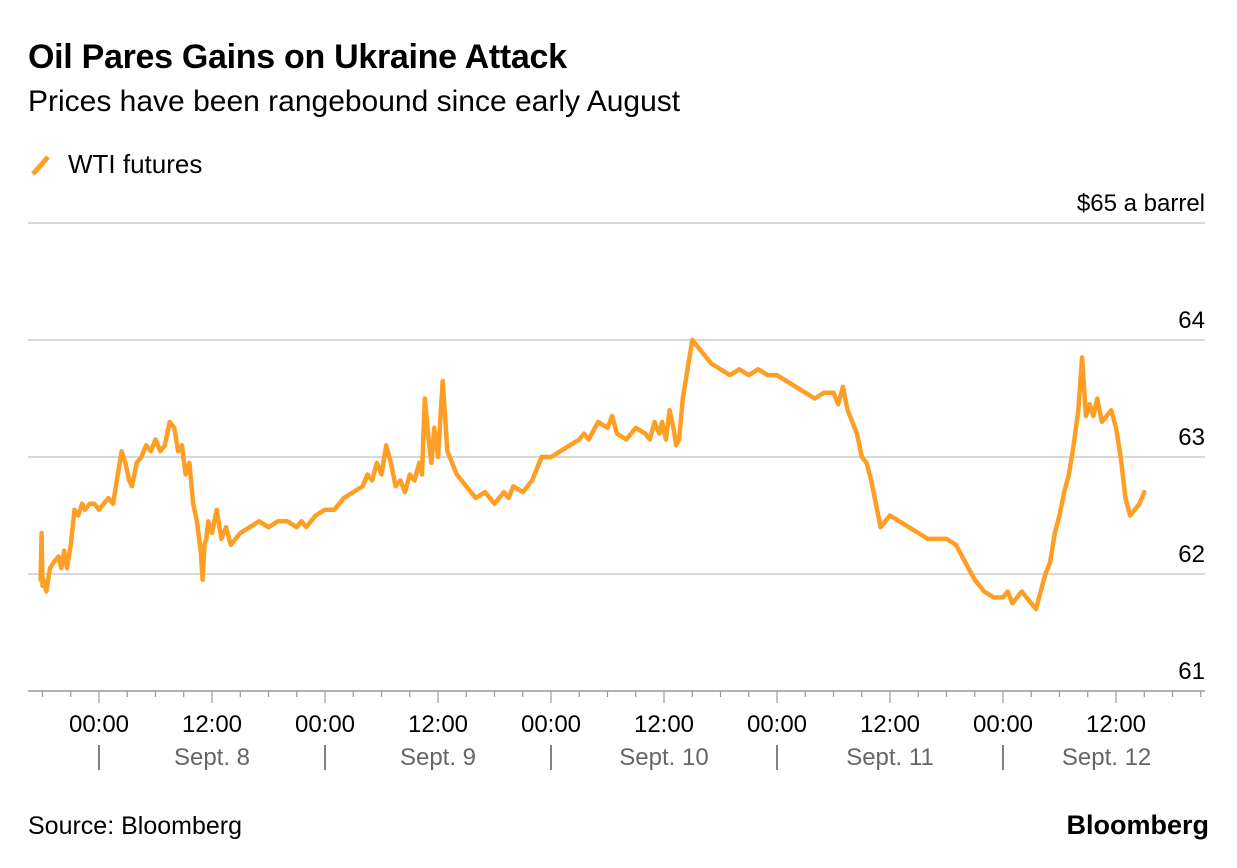 This screenshot has width=1237, height=868. What do you see at coordinates (212, 757) in the screenshot?
I see `date-label: Sept. 8` at bounding box center [212, 757].